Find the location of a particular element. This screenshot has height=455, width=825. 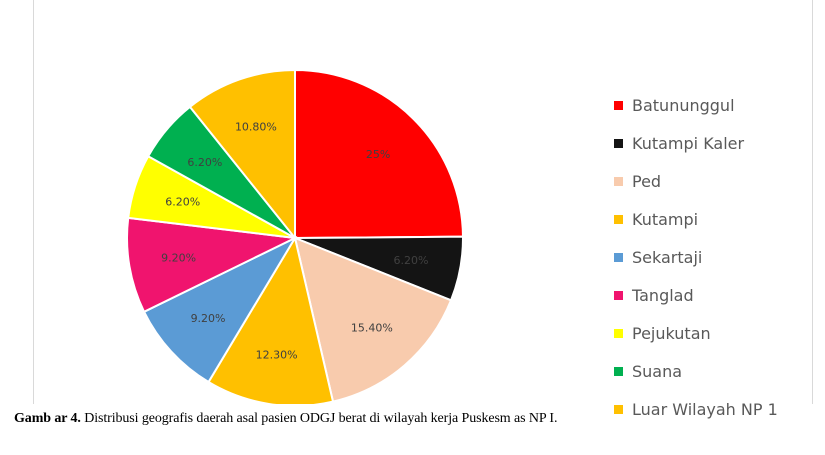

legend-label: Pejukutan is located at coordinates (671, 333).